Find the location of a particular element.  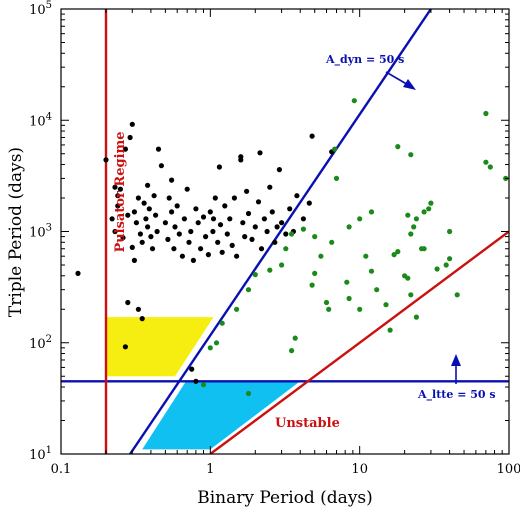

annotation-unstable: Unstable is located at coordinates (307, 423).